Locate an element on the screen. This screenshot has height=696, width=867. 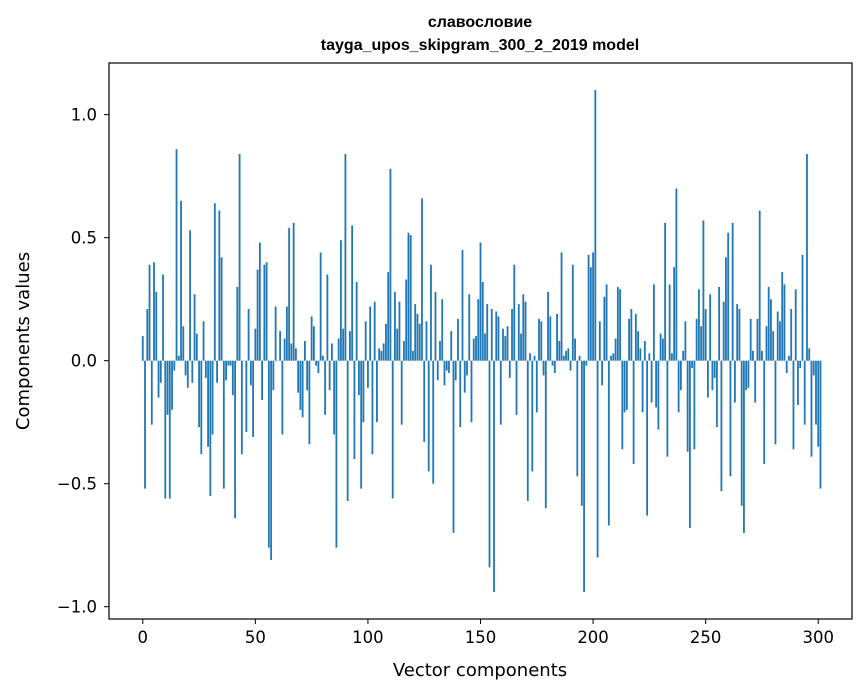
x-tick-label: 250 is located at coordinates (706, 637).